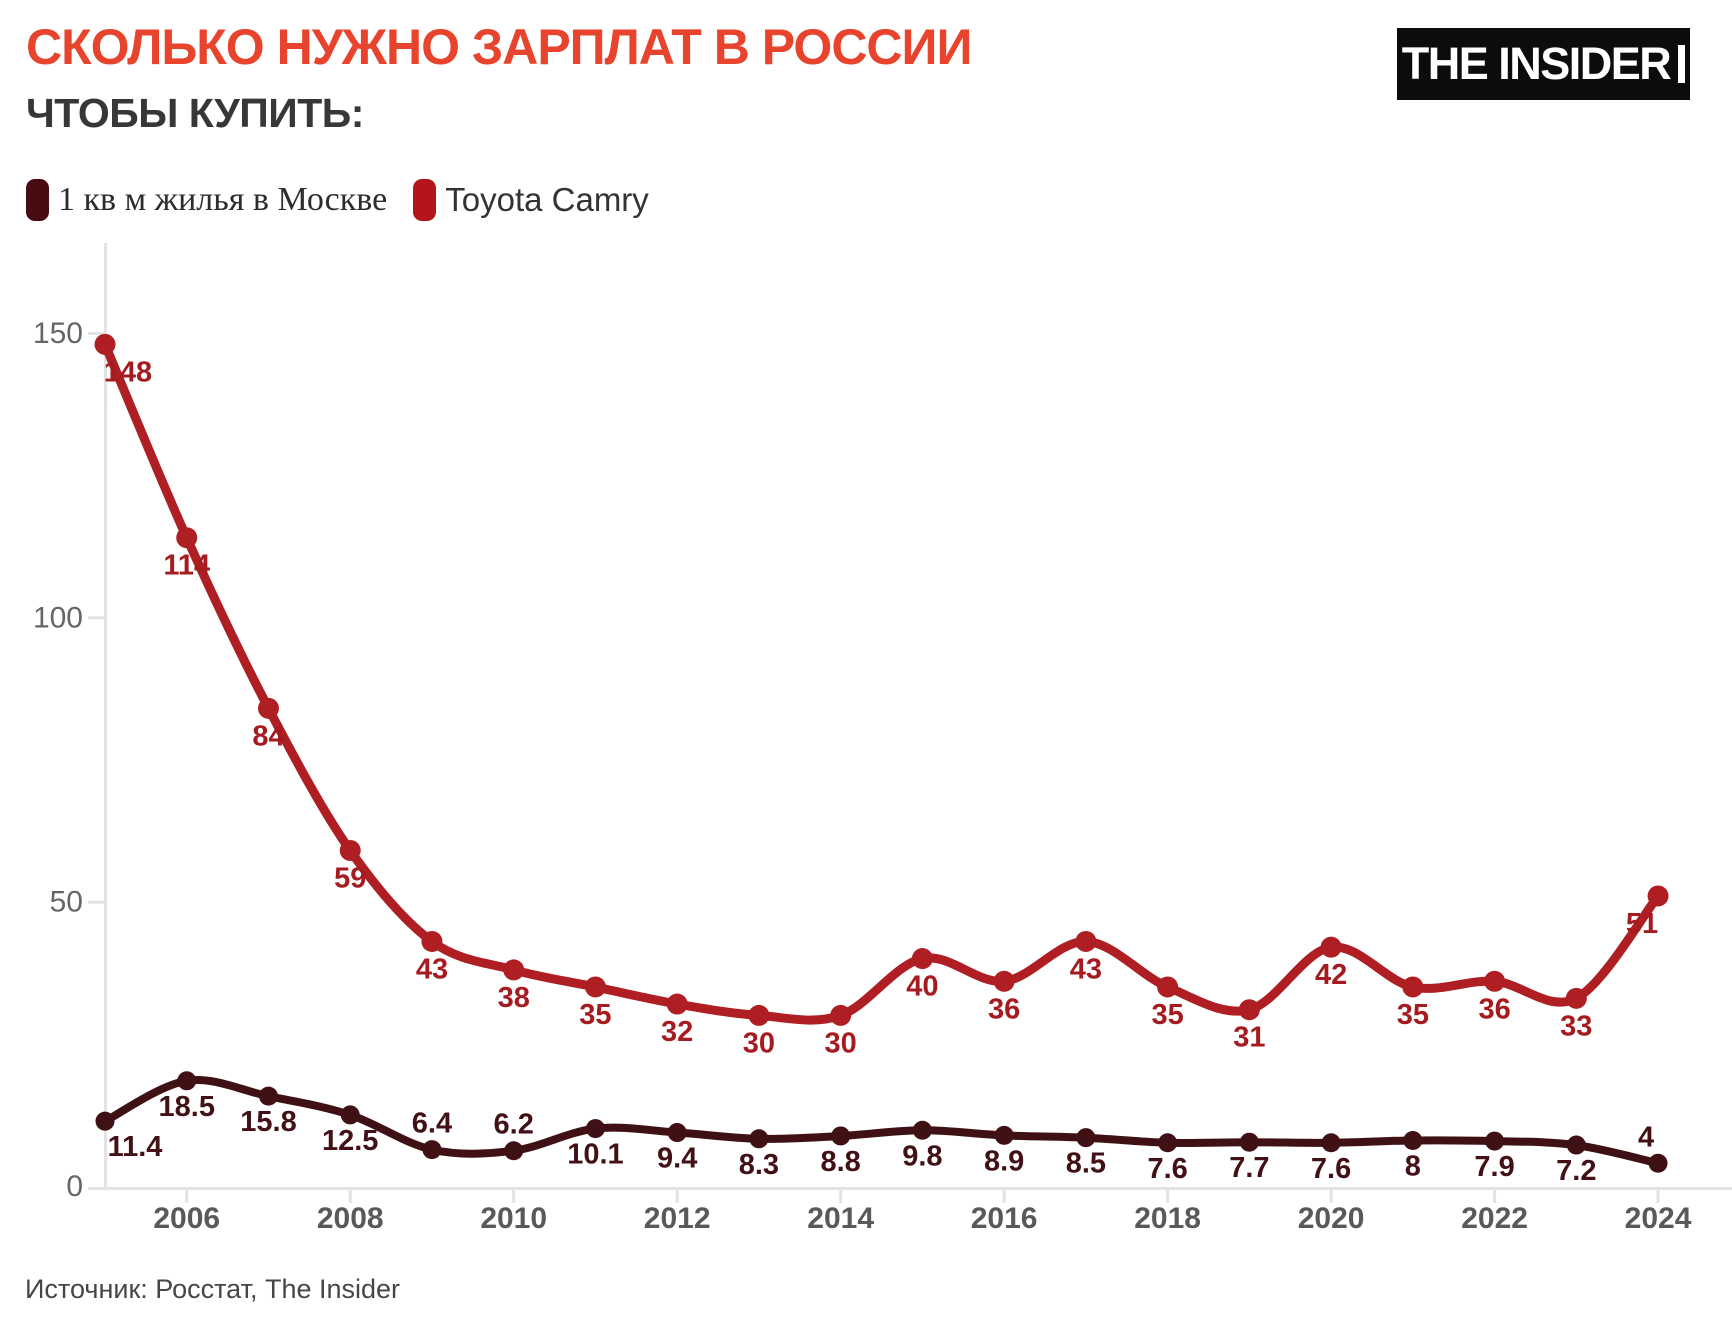 This screenshot has height=1333, width=1732. I want to click on data-label: 9.8, so click(922, 1156).